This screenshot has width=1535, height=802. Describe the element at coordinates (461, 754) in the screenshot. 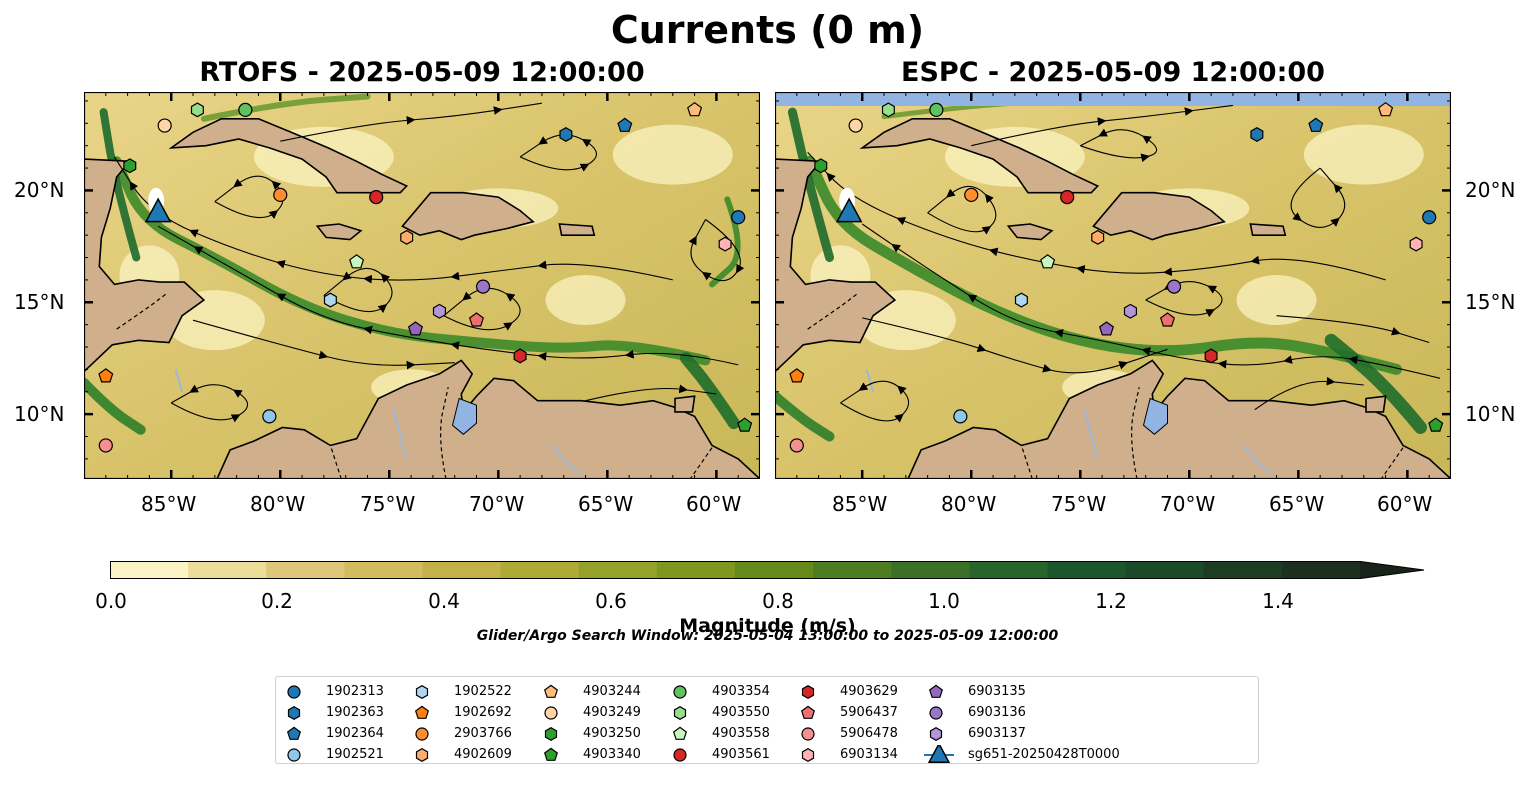

I see `legend-item: 4902609` at that location.